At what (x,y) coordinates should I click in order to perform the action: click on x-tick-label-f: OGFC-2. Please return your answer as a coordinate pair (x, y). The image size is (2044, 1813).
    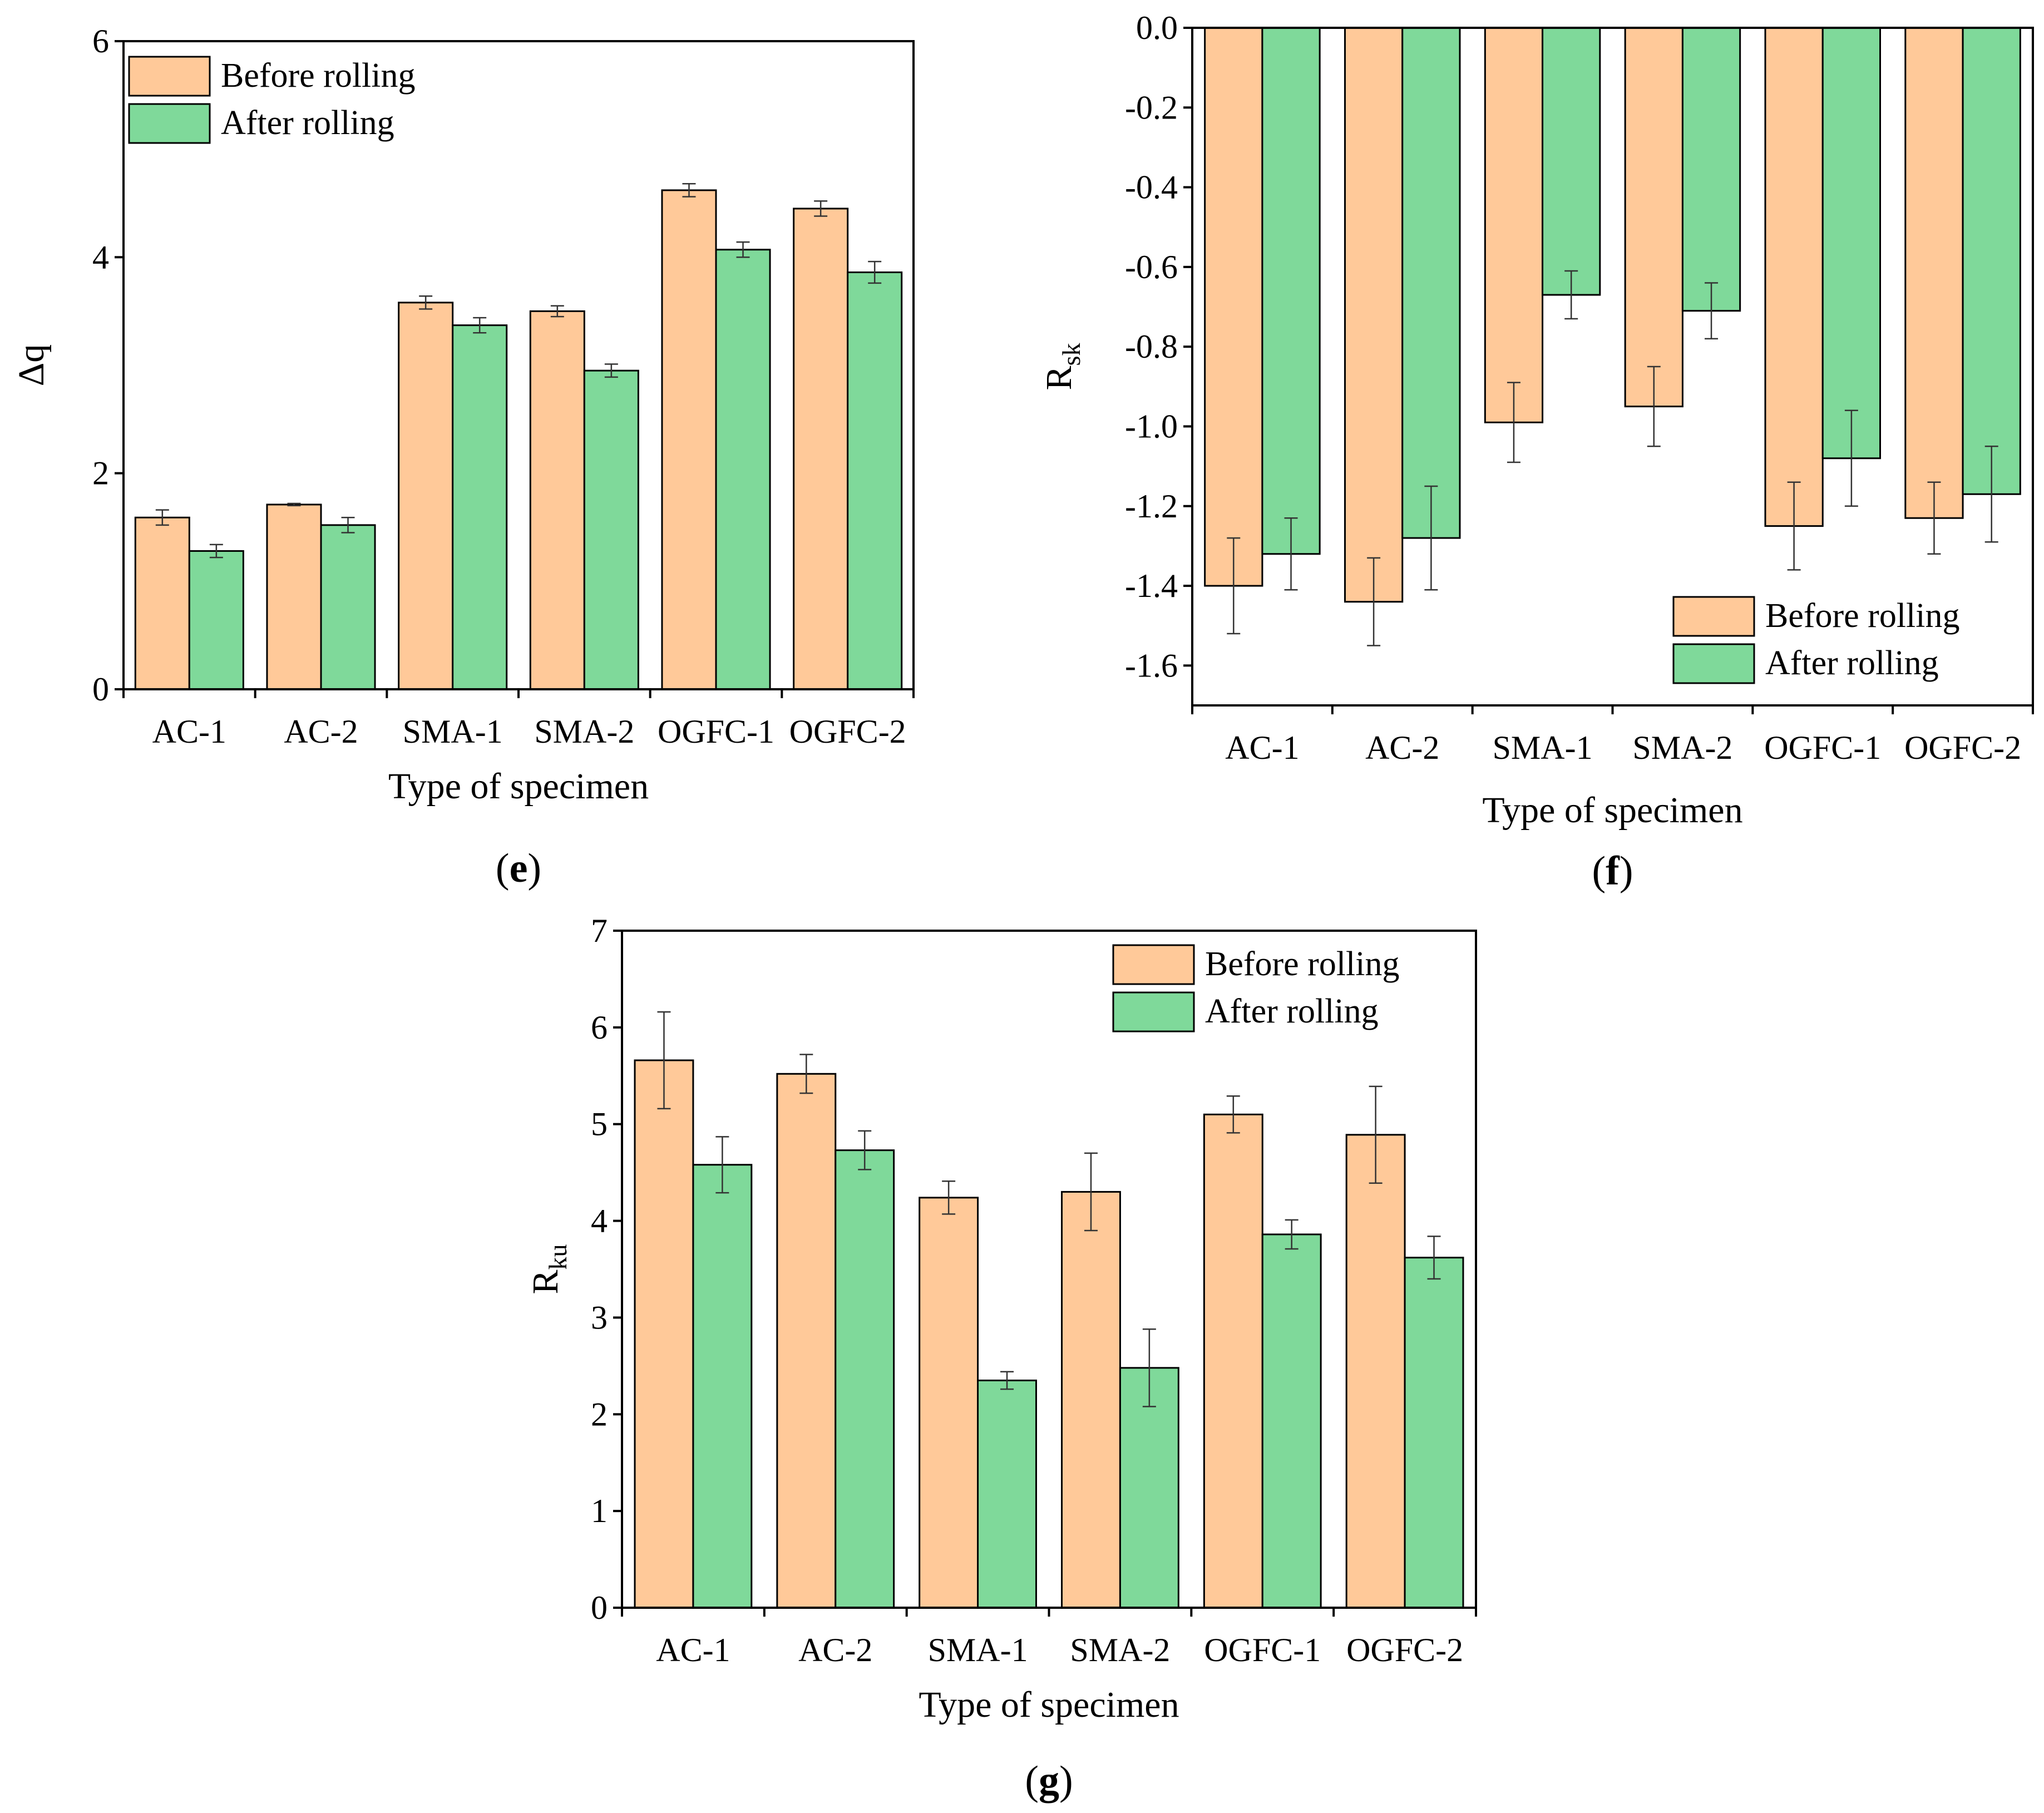
    Looking at the image, I should click on (1962, 748).